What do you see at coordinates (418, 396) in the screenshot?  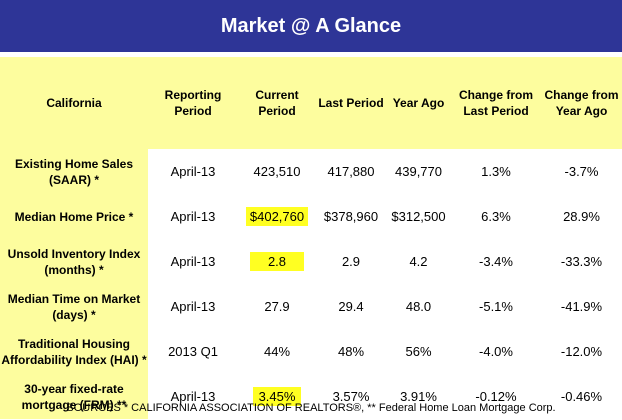 I see `cell-year-ago: 3.91%` at bounding box center [418, 396].